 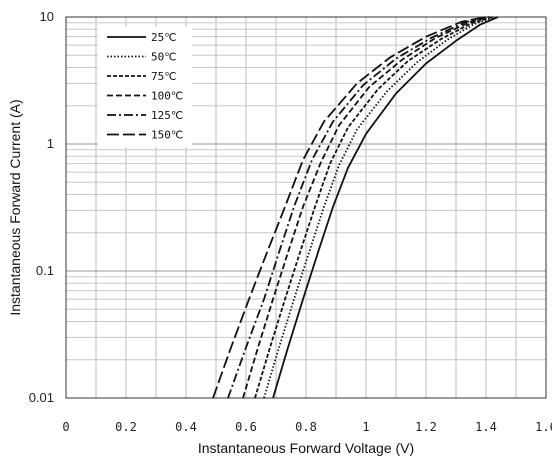 What do you see at coordinates (164, 37) in the screenshot?
I see `legend-label: 25℃` at bounding box center [164, 37].